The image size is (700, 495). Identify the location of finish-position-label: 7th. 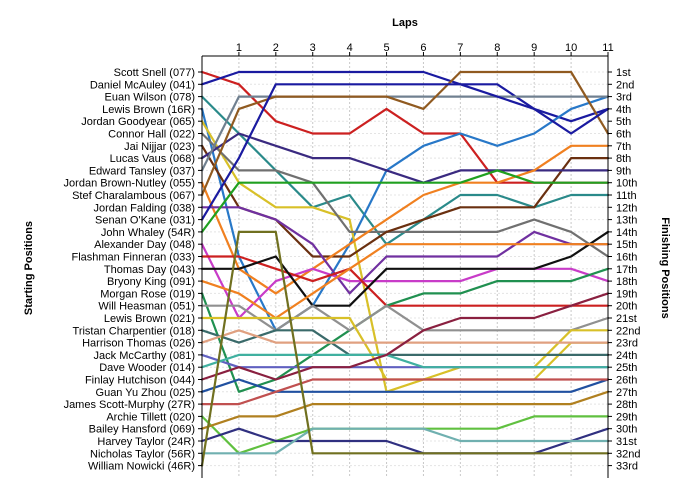
(623, 147).